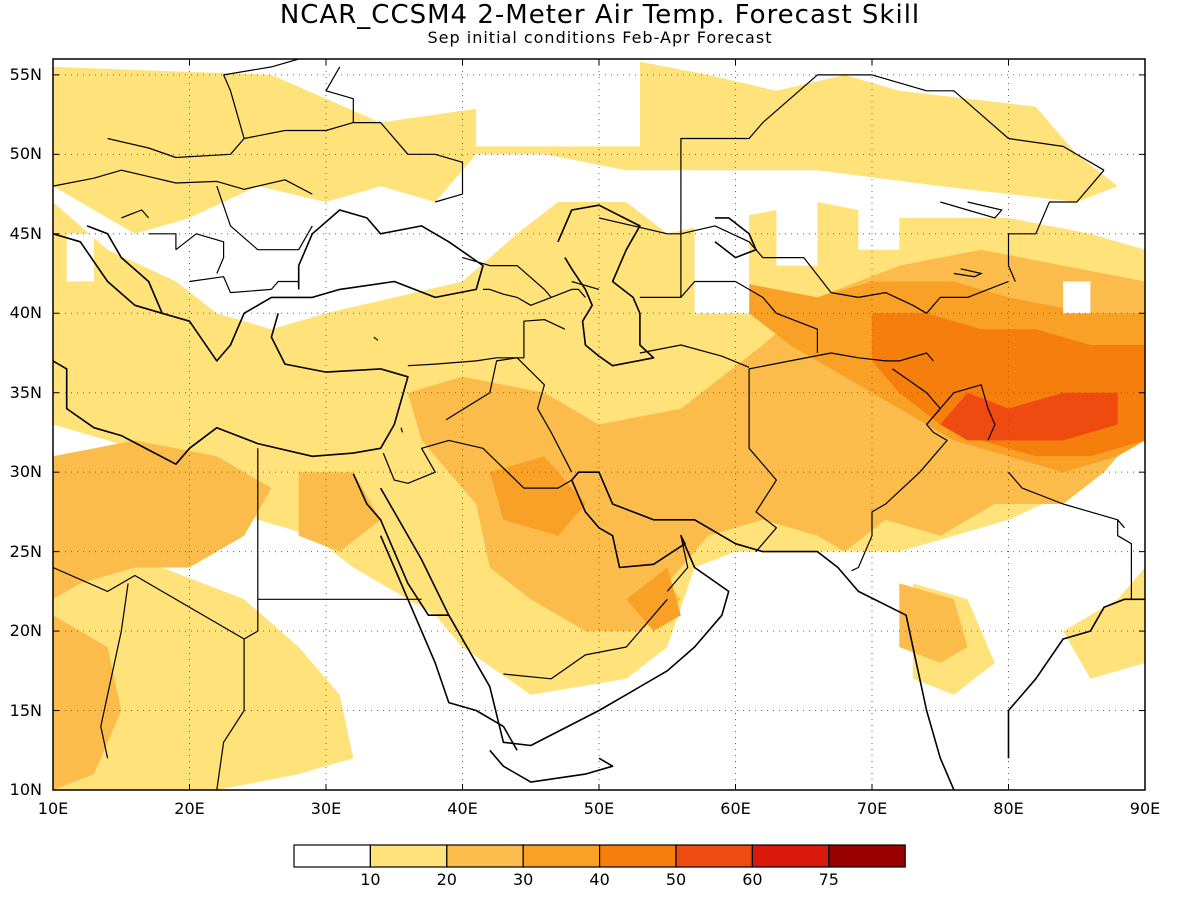 This screenshot has height=900, width=1200. Describe the element at coordinates (25, 710) in the screenshot. I see `lat-label-15N: 15N` at that location.